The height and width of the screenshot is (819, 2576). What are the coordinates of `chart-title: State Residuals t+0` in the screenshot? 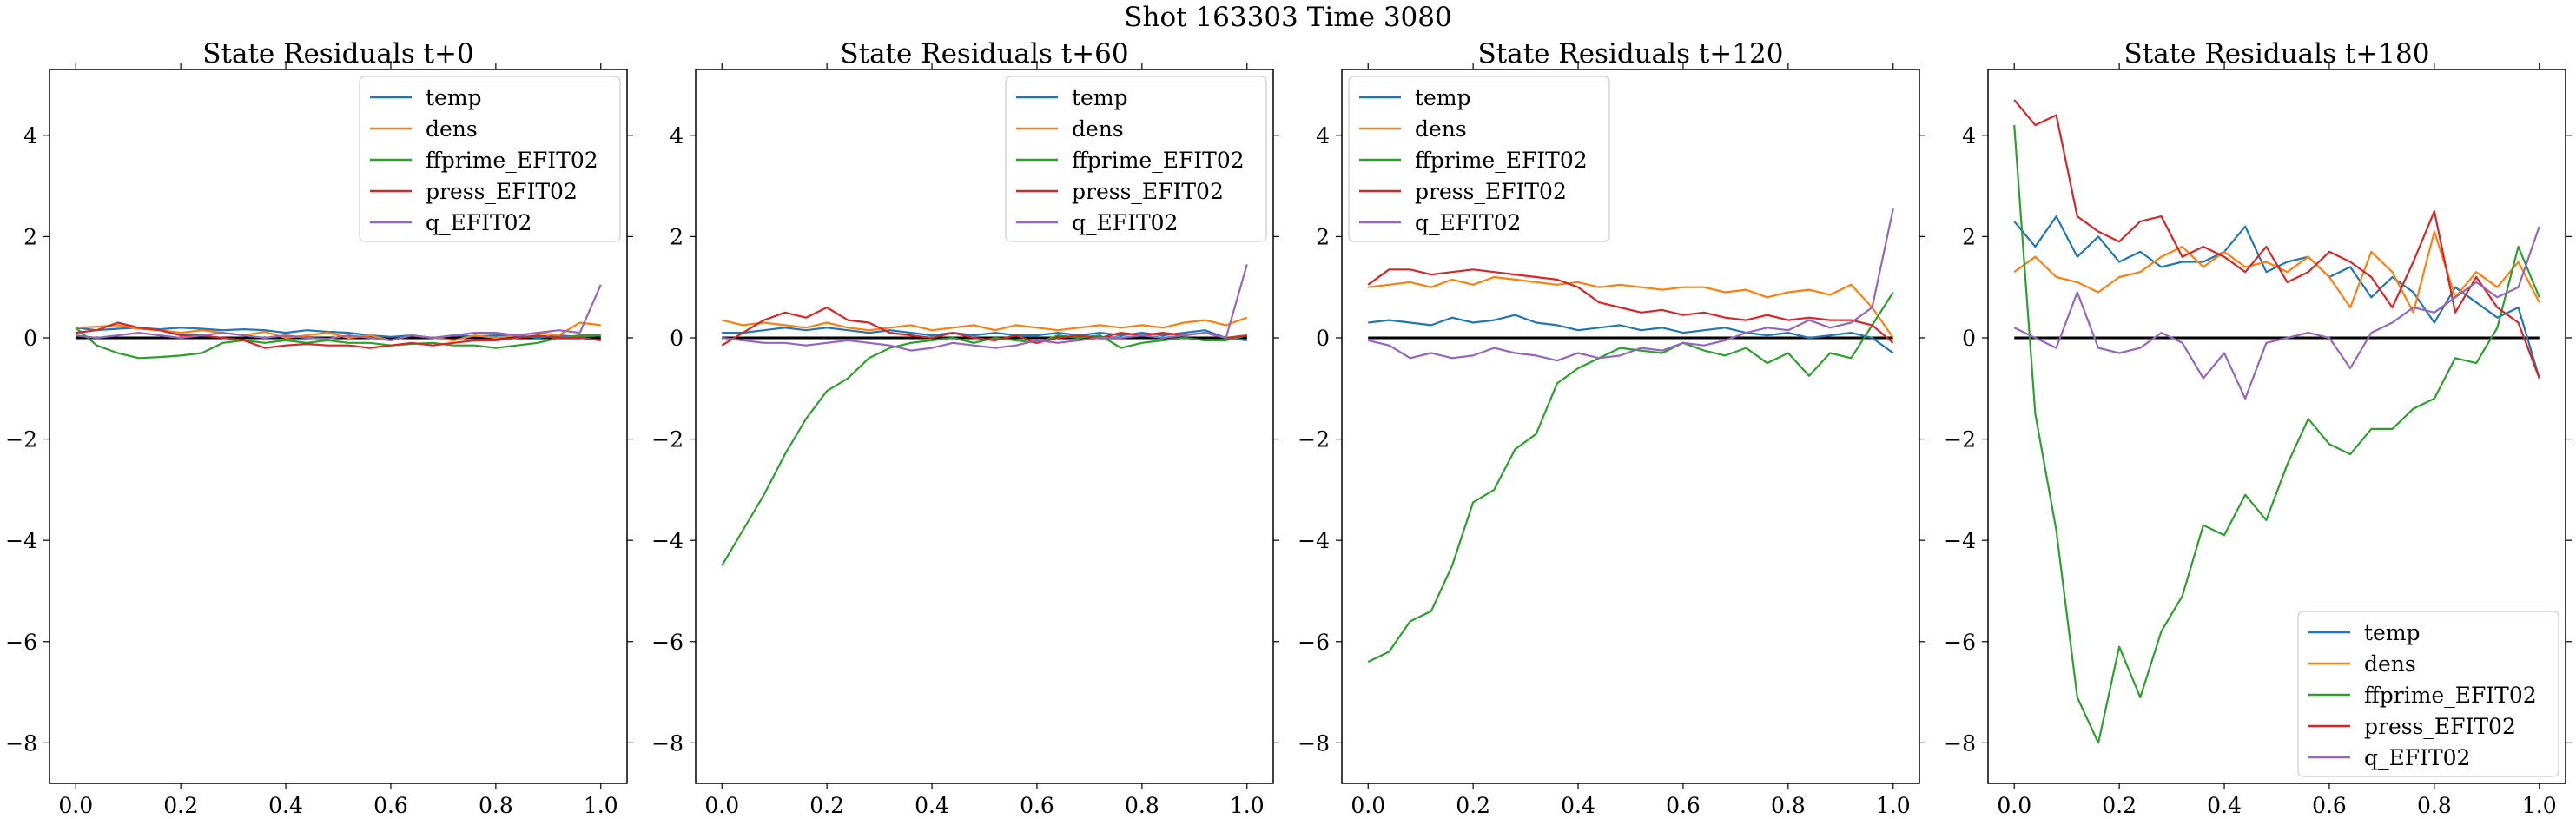 It's located at (337, 53).